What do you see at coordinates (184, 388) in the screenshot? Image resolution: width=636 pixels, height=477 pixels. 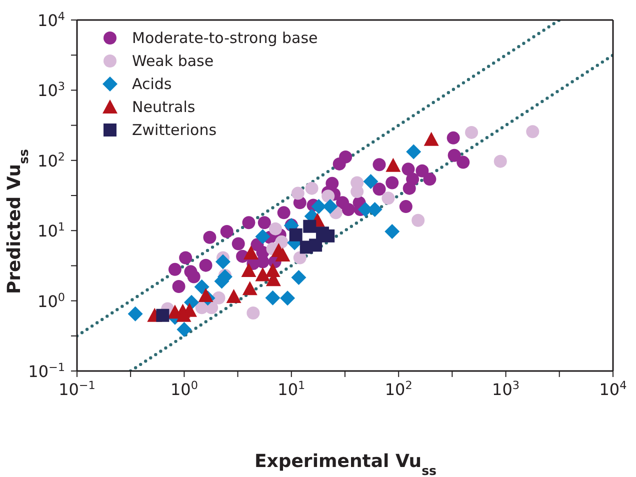 I see `x-tick-label: 10$^{0}$` at bounding box center [184, 388].